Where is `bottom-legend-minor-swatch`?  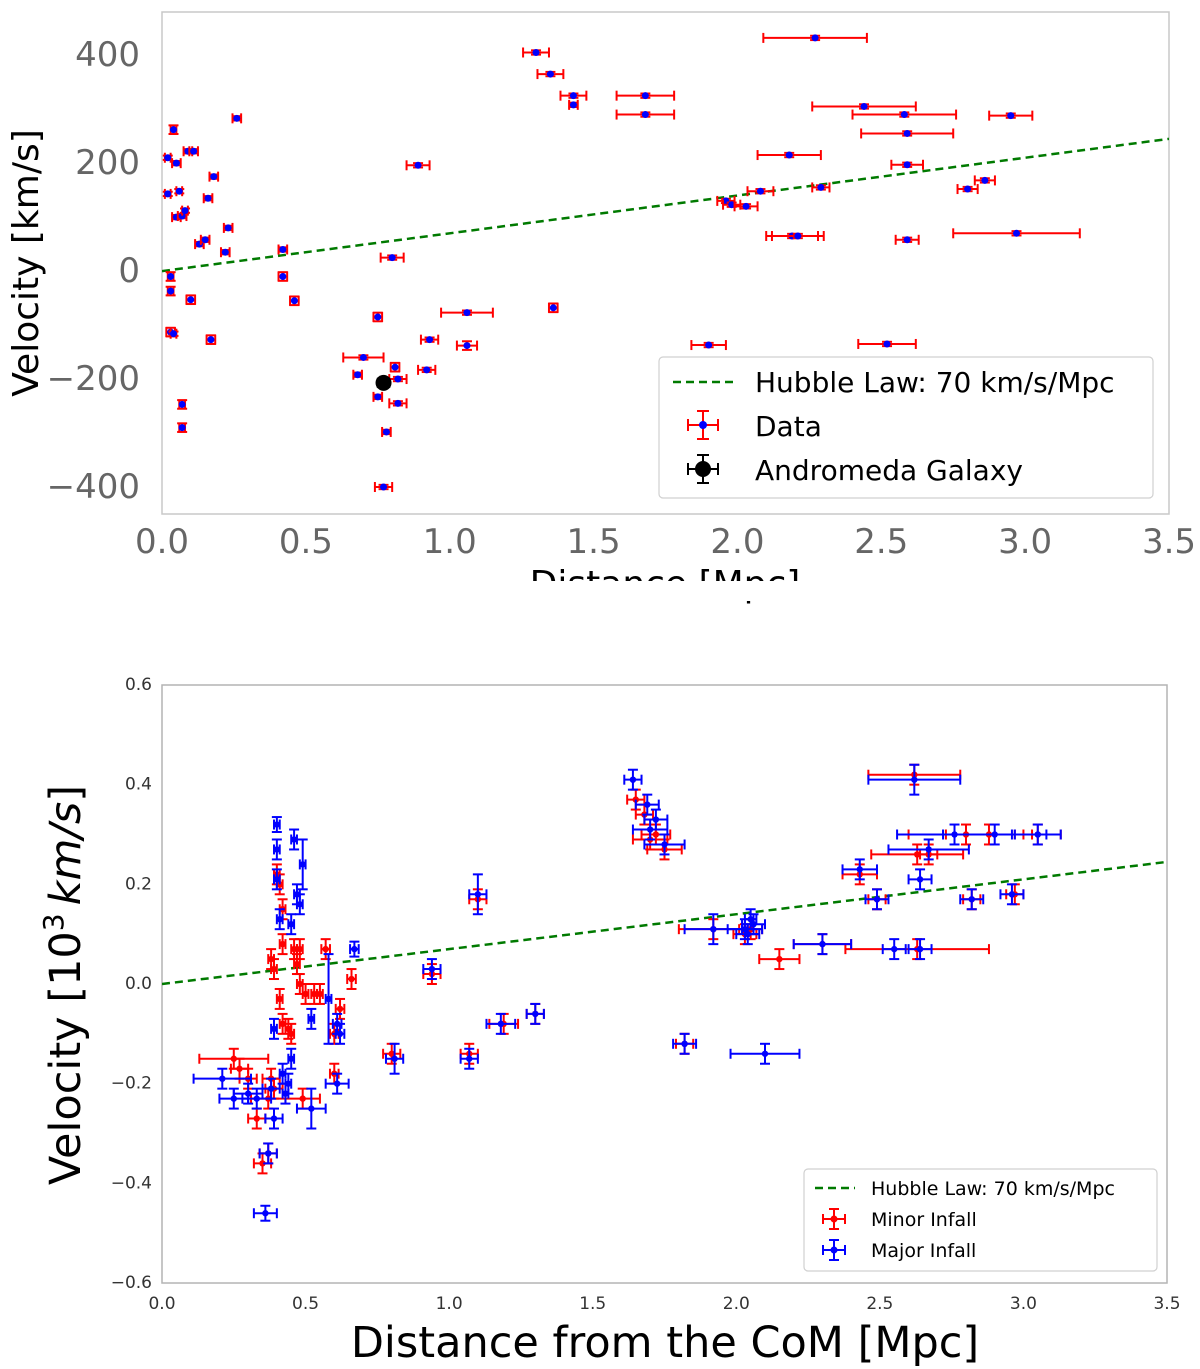 bottom-legend-minor-swatch is located at coordinates (834, 1219).